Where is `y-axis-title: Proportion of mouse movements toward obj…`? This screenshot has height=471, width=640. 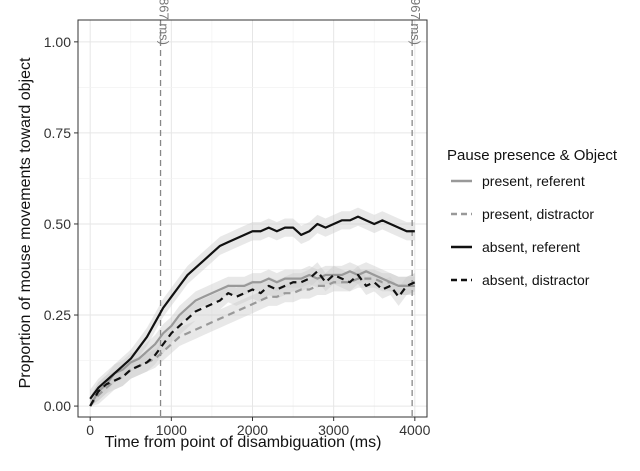
y-axis-title: Proportion of mouse movements toward obj… is located at coordinates (25, 222).